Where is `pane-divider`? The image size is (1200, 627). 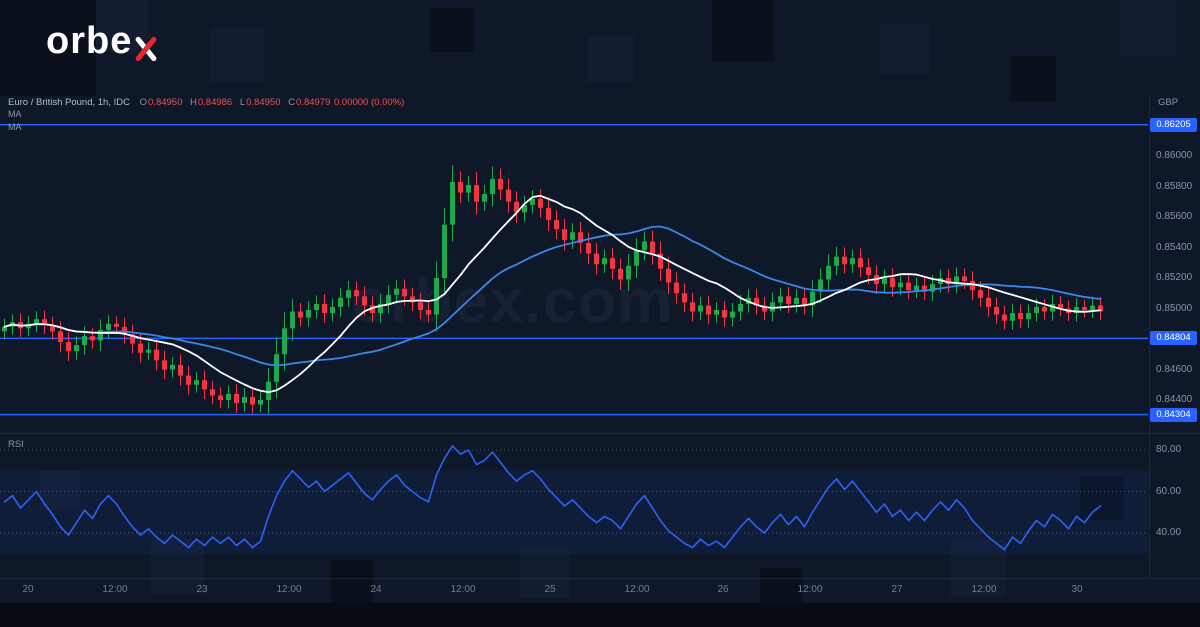
pane-divider is located at coordinates (600, 433).